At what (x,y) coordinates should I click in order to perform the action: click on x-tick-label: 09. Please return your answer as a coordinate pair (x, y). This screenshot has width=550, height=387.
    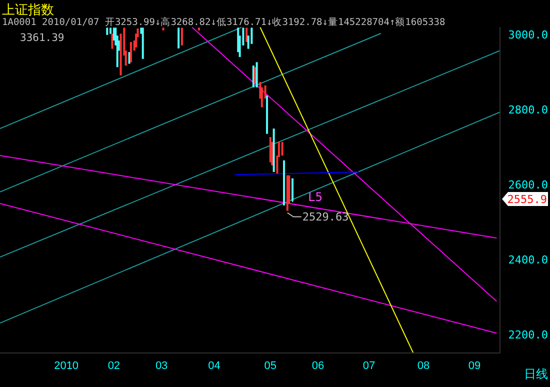
    Looking at the image, I should click on (474, 366).